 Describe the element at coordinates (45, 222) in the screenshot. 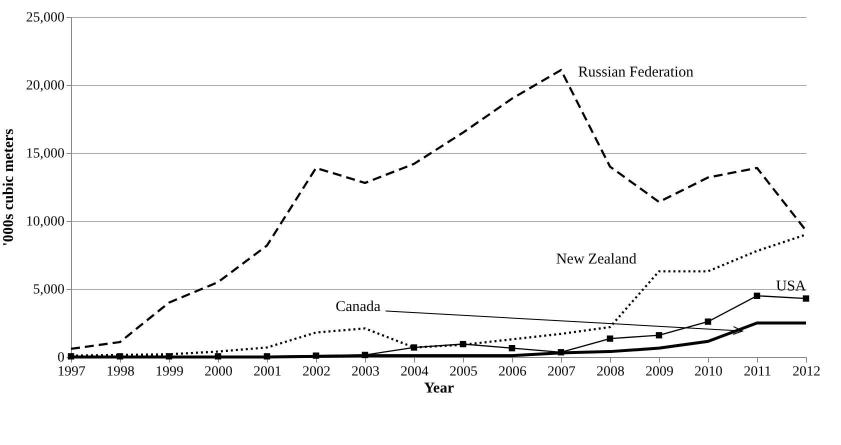

I see `y-tick-label: 10,000` at that location.